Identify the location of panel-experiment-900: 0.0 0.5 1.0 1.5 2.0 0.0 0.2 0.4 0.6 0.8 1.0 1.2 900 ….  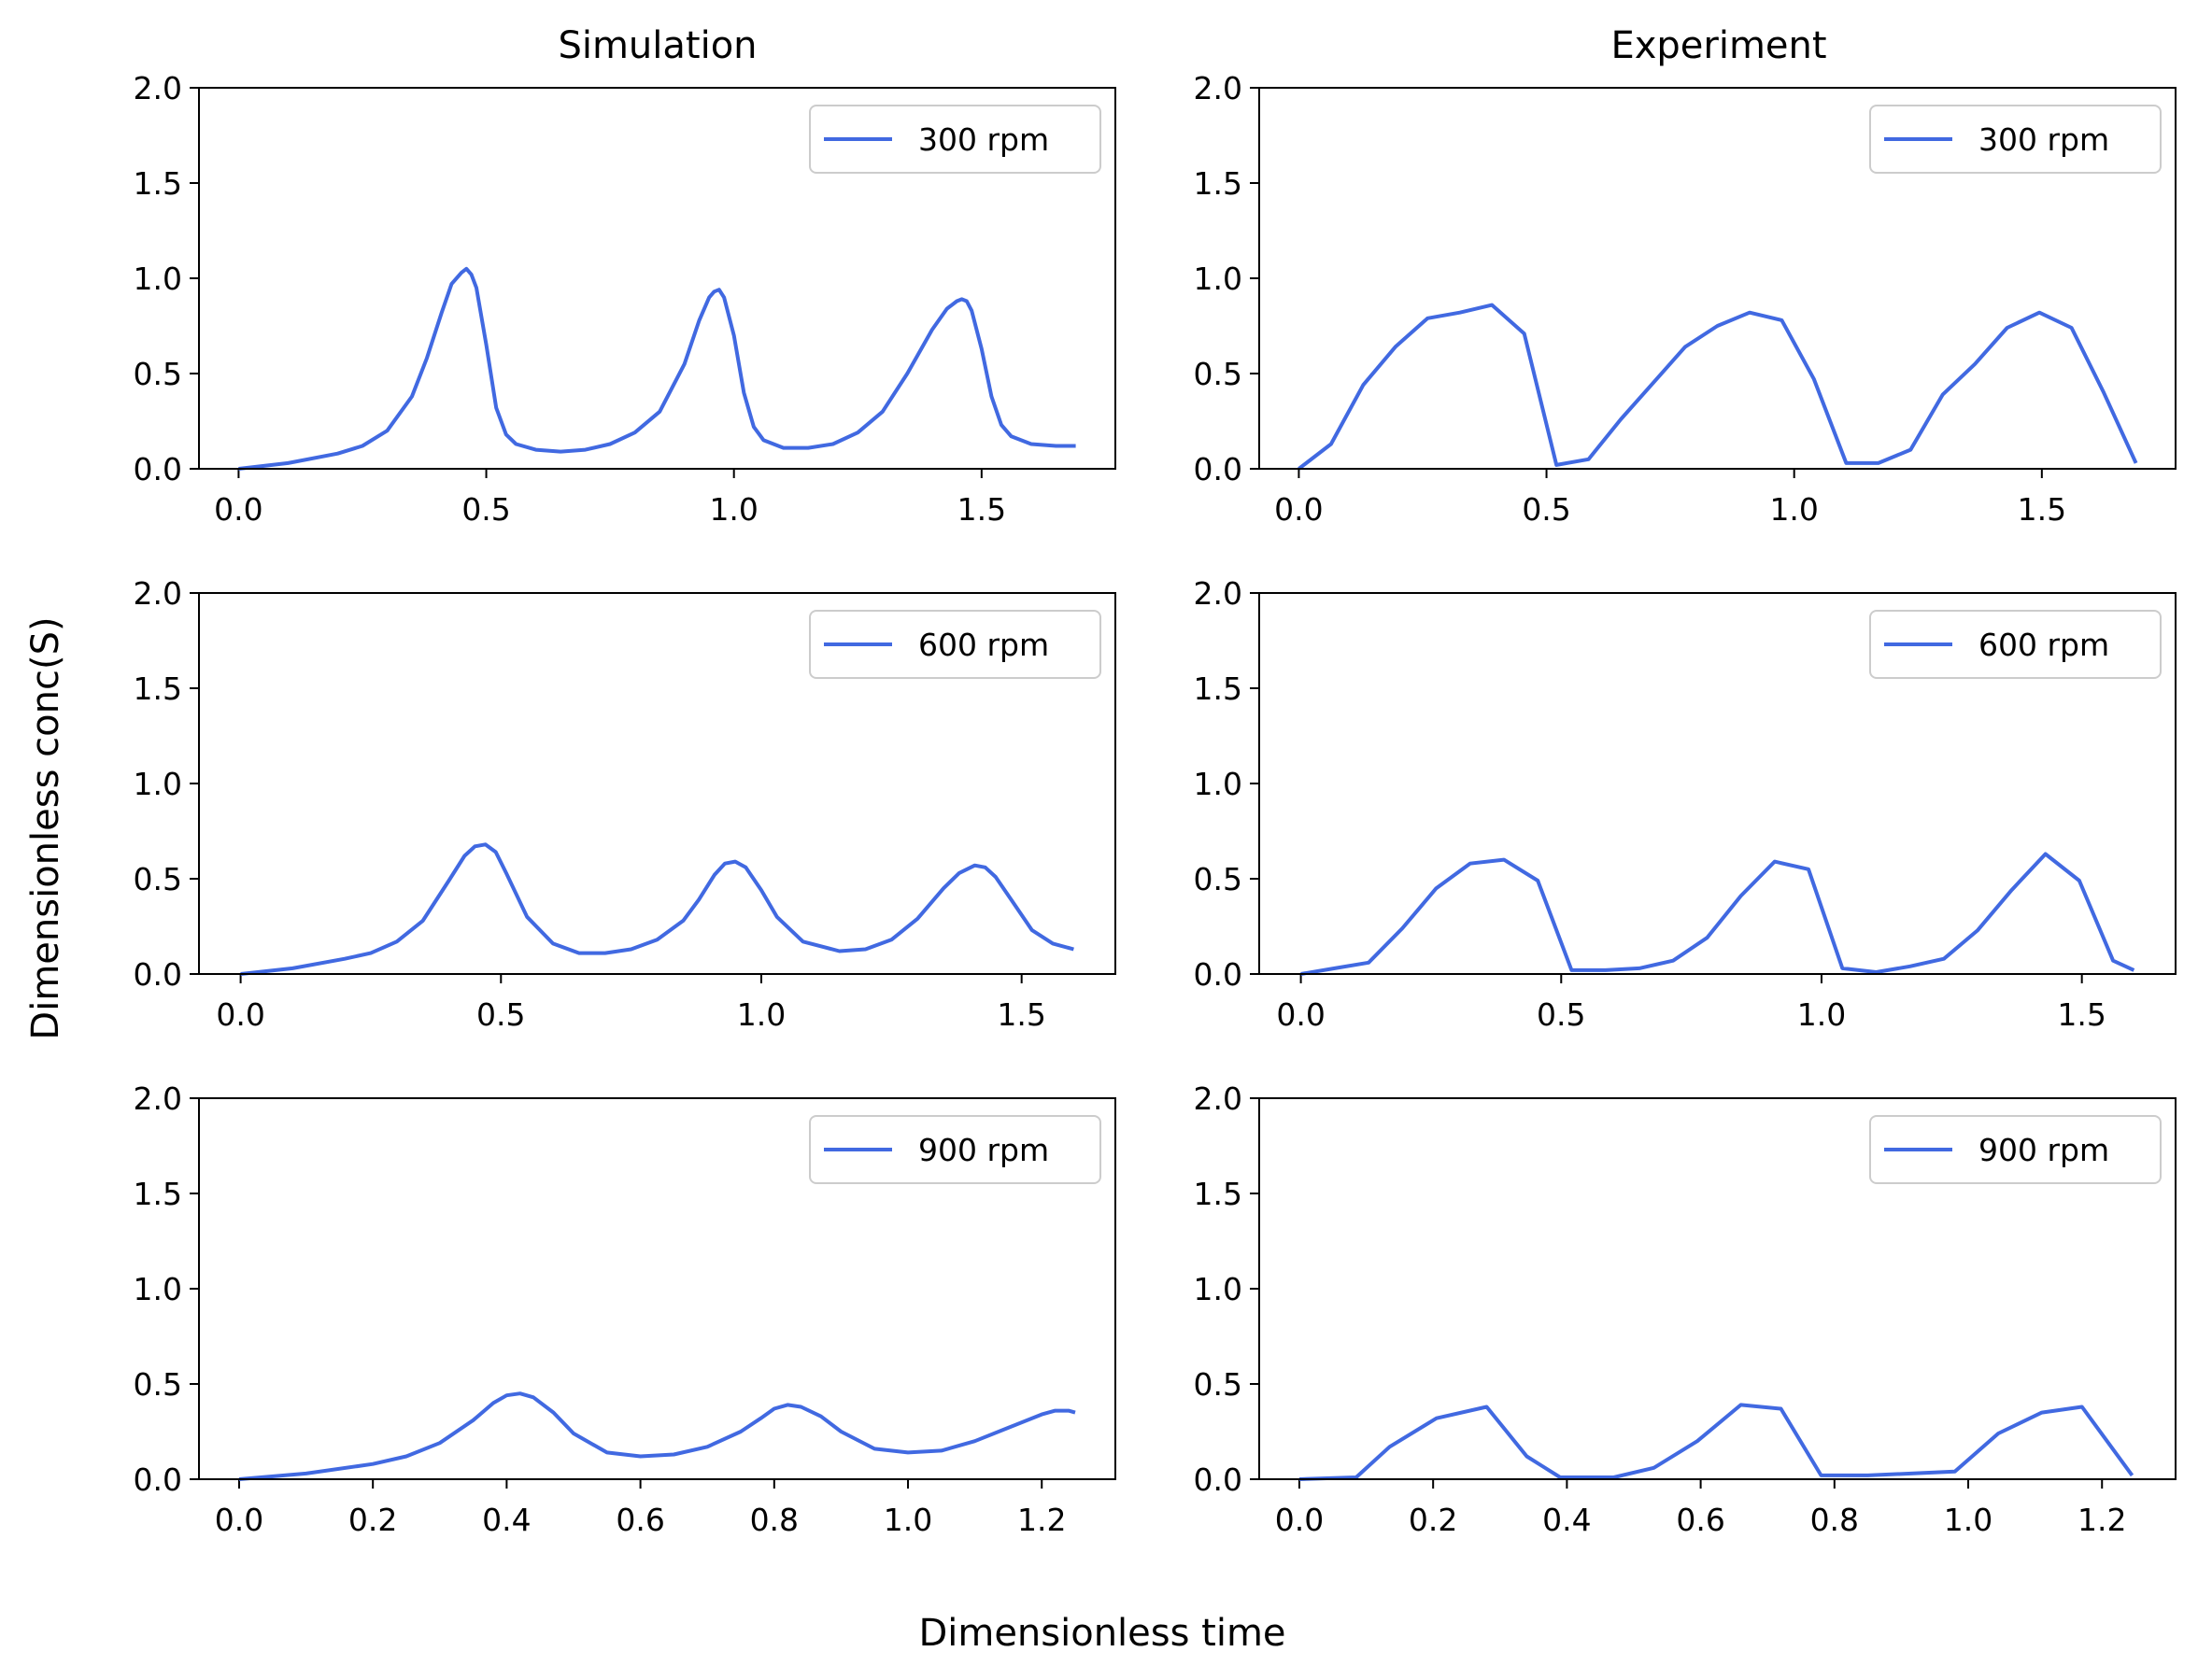
(1685, 1309).